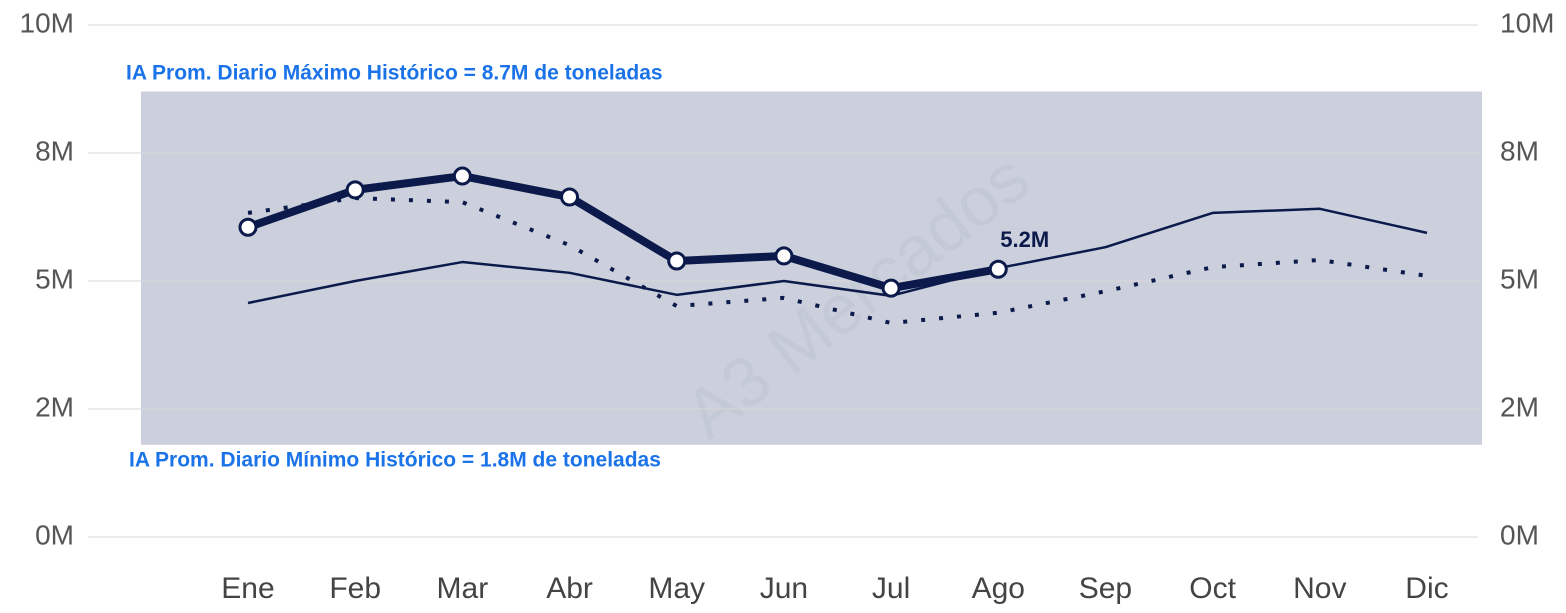 The width and height of the screenshot is (1566, 613). I want to click on y2-tick-label: 2M, so click(1519, 406).